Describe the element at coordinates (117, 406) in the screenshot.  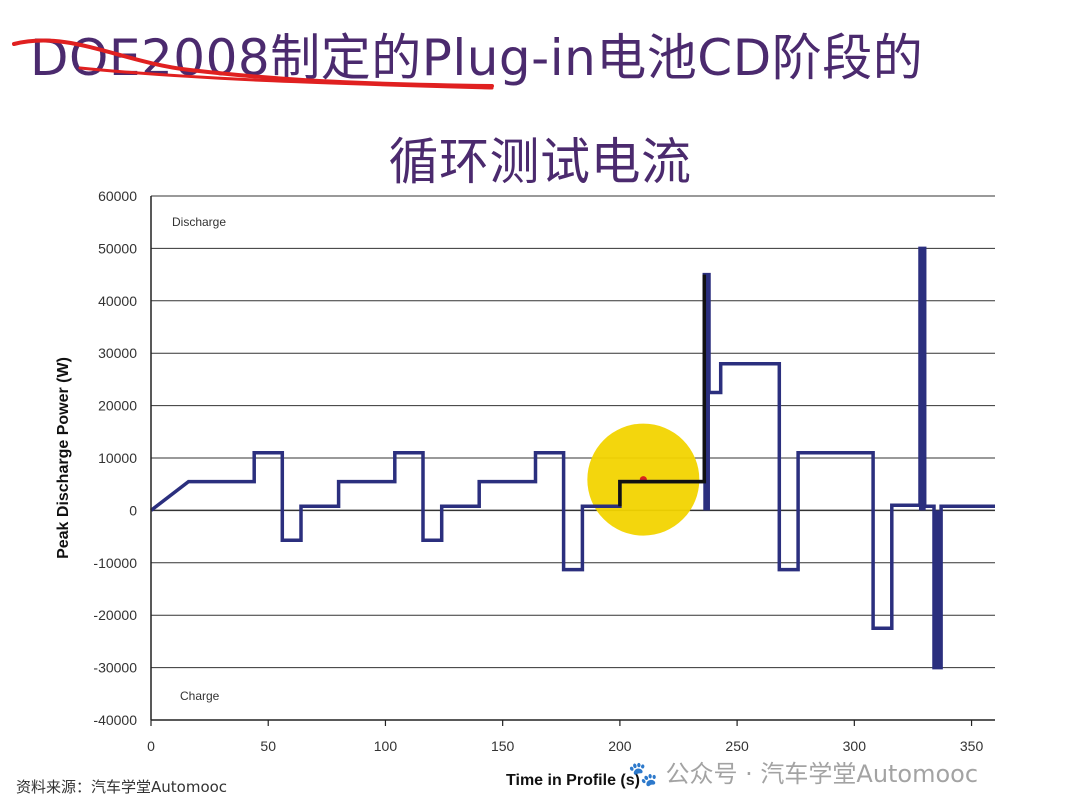
I see `y-tick-label: 20000` at that location.